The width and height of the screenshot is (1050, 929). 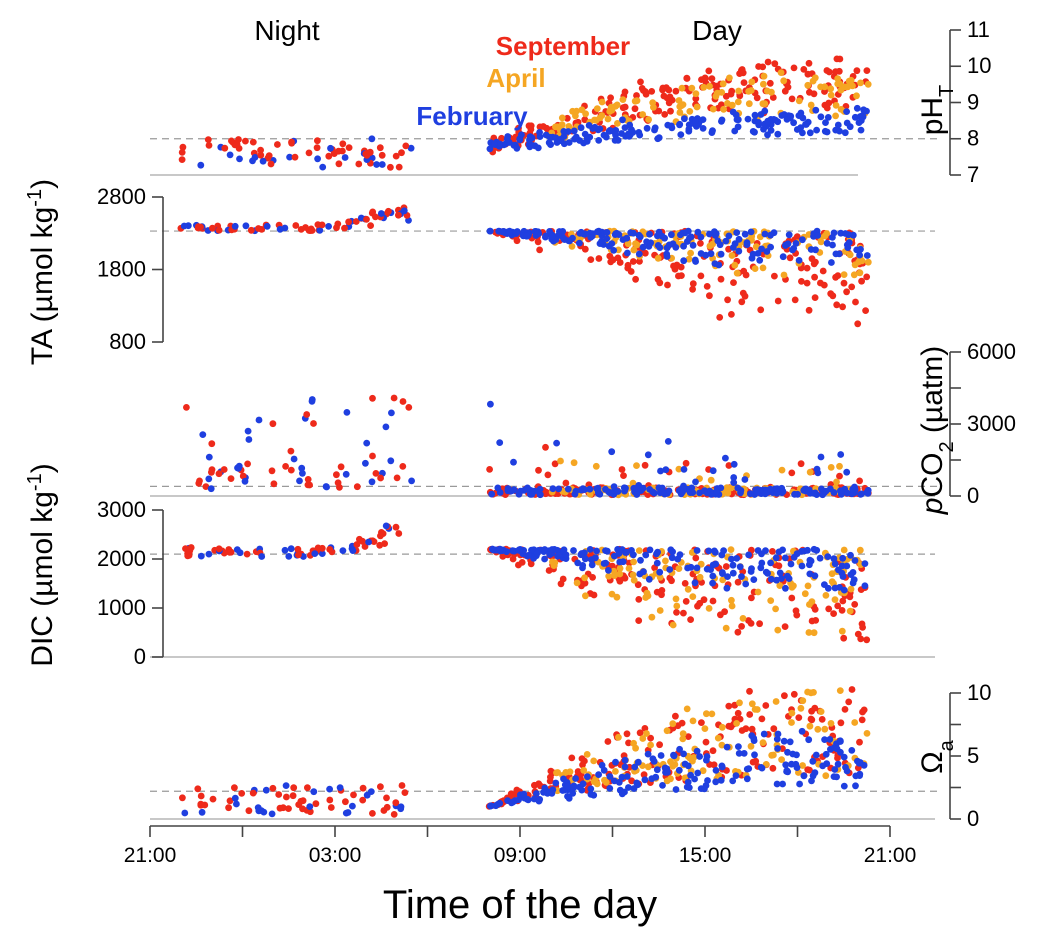 What do you see at coordinates (140, 656) in the screenshot?
I see `tick-label-DIC-0: 0` at bounding box center [140, 656].